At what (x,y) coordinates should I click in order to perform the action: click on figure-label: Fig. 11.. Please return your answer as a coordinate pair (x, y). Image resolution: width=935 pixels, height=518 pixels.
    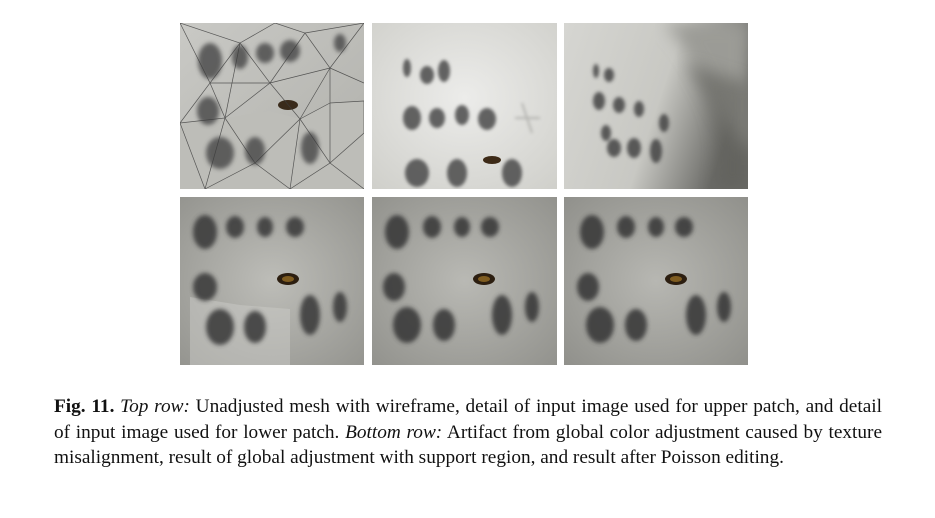
    Looking at the image, I should click on (84, 406).